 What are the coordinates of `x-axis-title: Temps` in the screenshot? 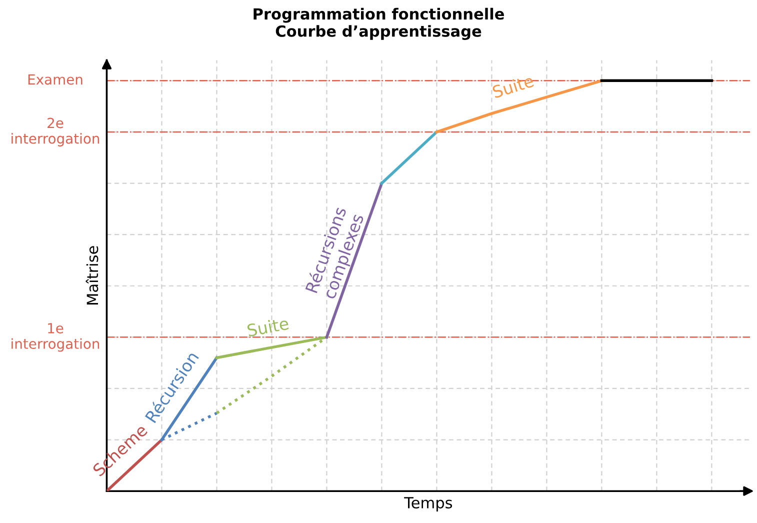 It's located at (428, 504).